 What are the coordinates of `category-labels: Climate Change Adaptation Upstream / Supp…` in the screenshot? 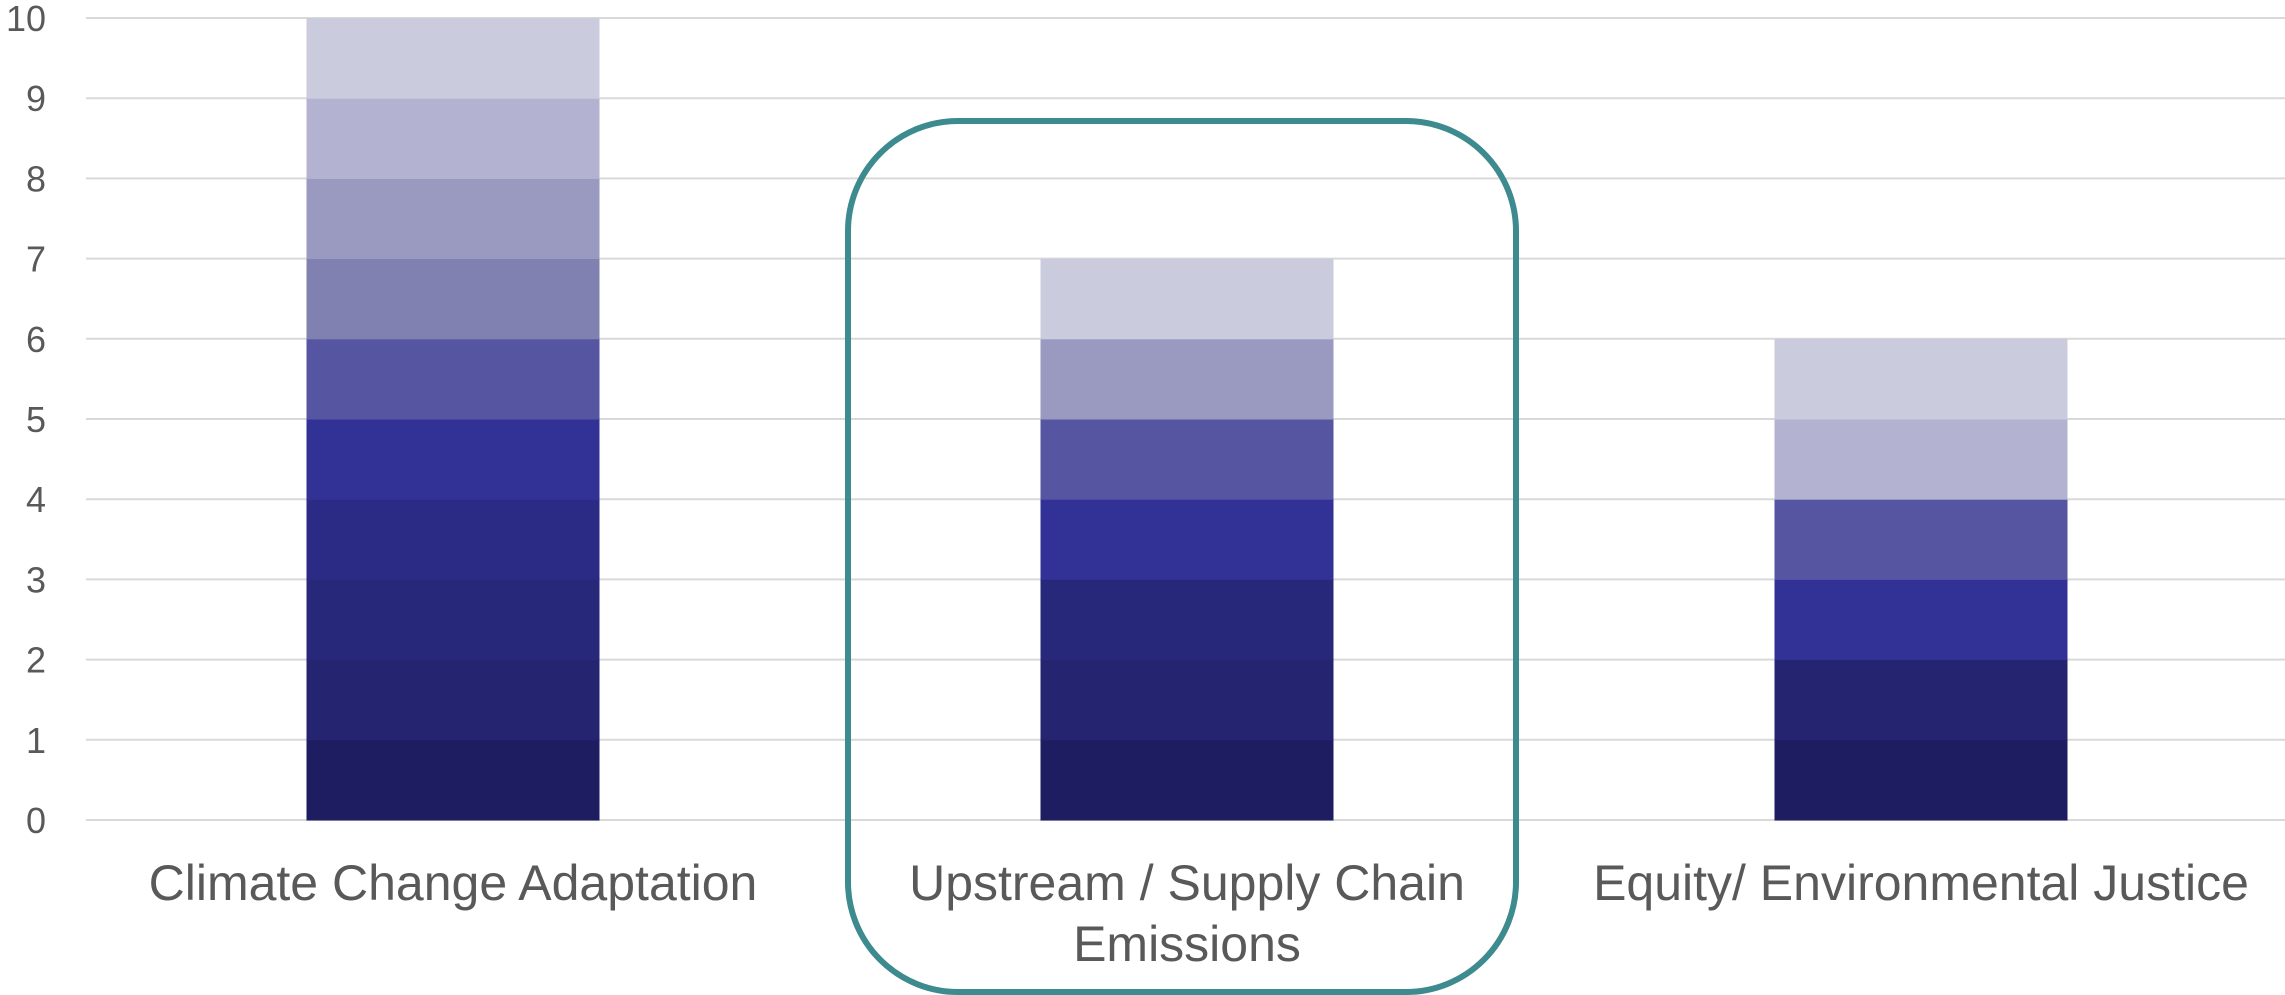 It's located at (1199, 913).